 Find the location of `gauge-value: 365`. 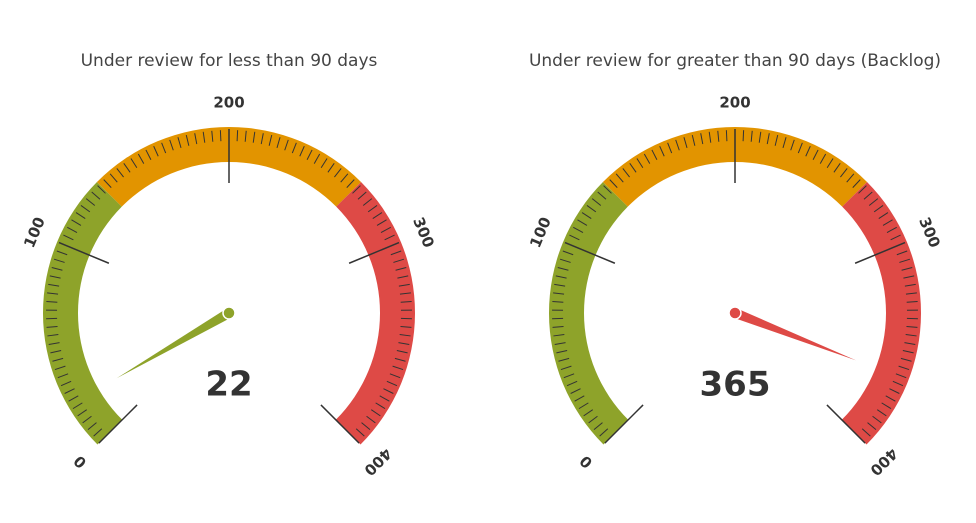

gauge-value: 365 is located at coordinates (735, 385).